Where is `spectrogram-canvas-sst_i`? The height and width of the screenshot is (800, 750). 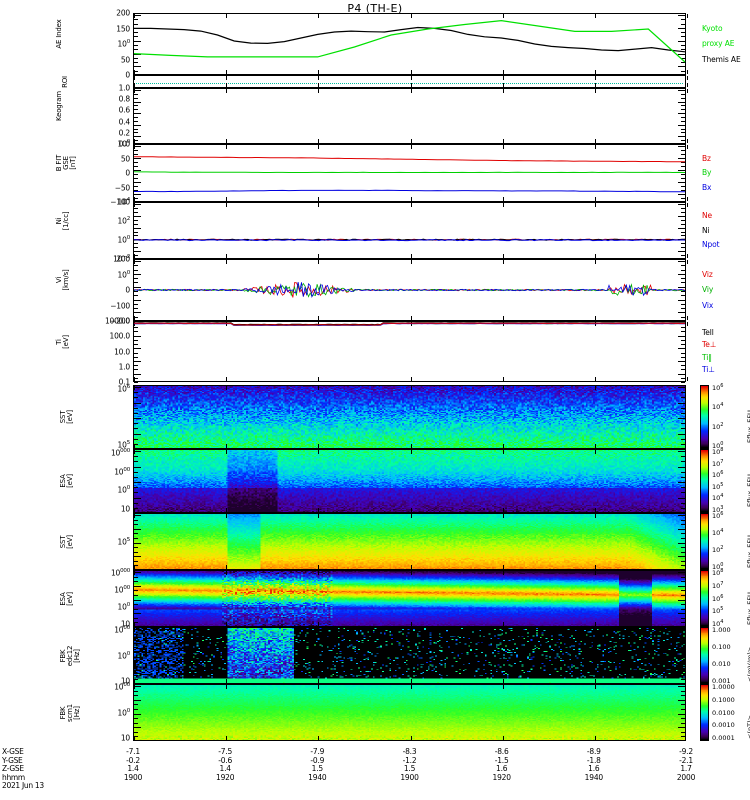 spectrogram-canvas-sst_i is located at coordinates (409, 541).